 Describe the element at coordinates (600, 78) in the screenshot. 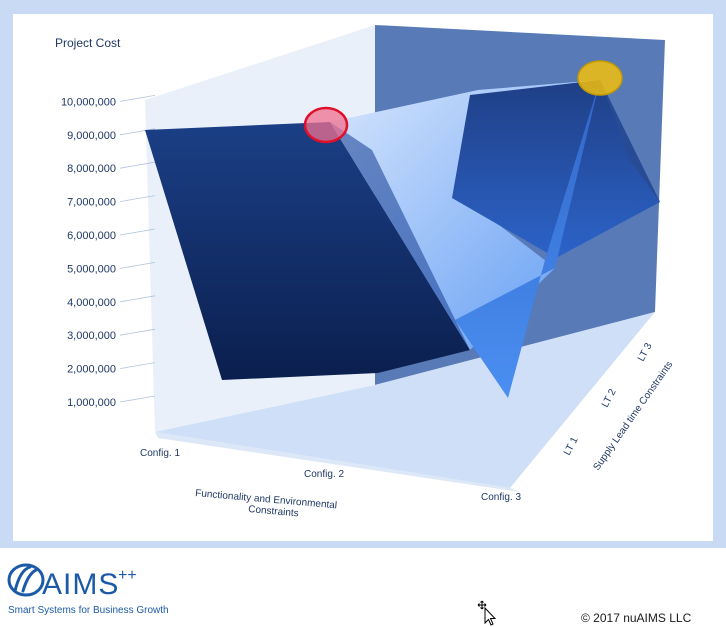

I see `highlight-yellow-marker` at that location.